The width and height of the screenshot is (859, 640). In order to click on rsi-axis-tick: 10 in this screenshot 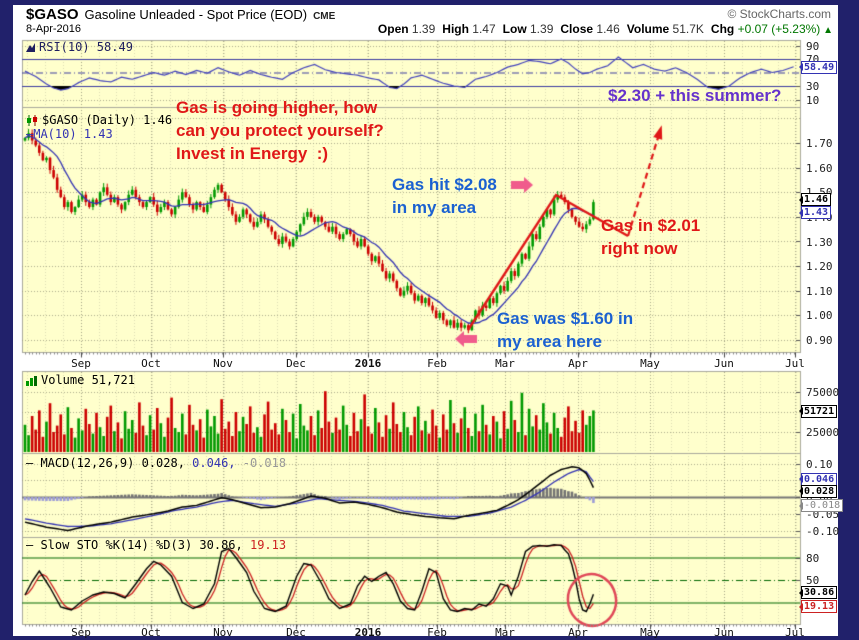, I will do `click(813, 100)`.